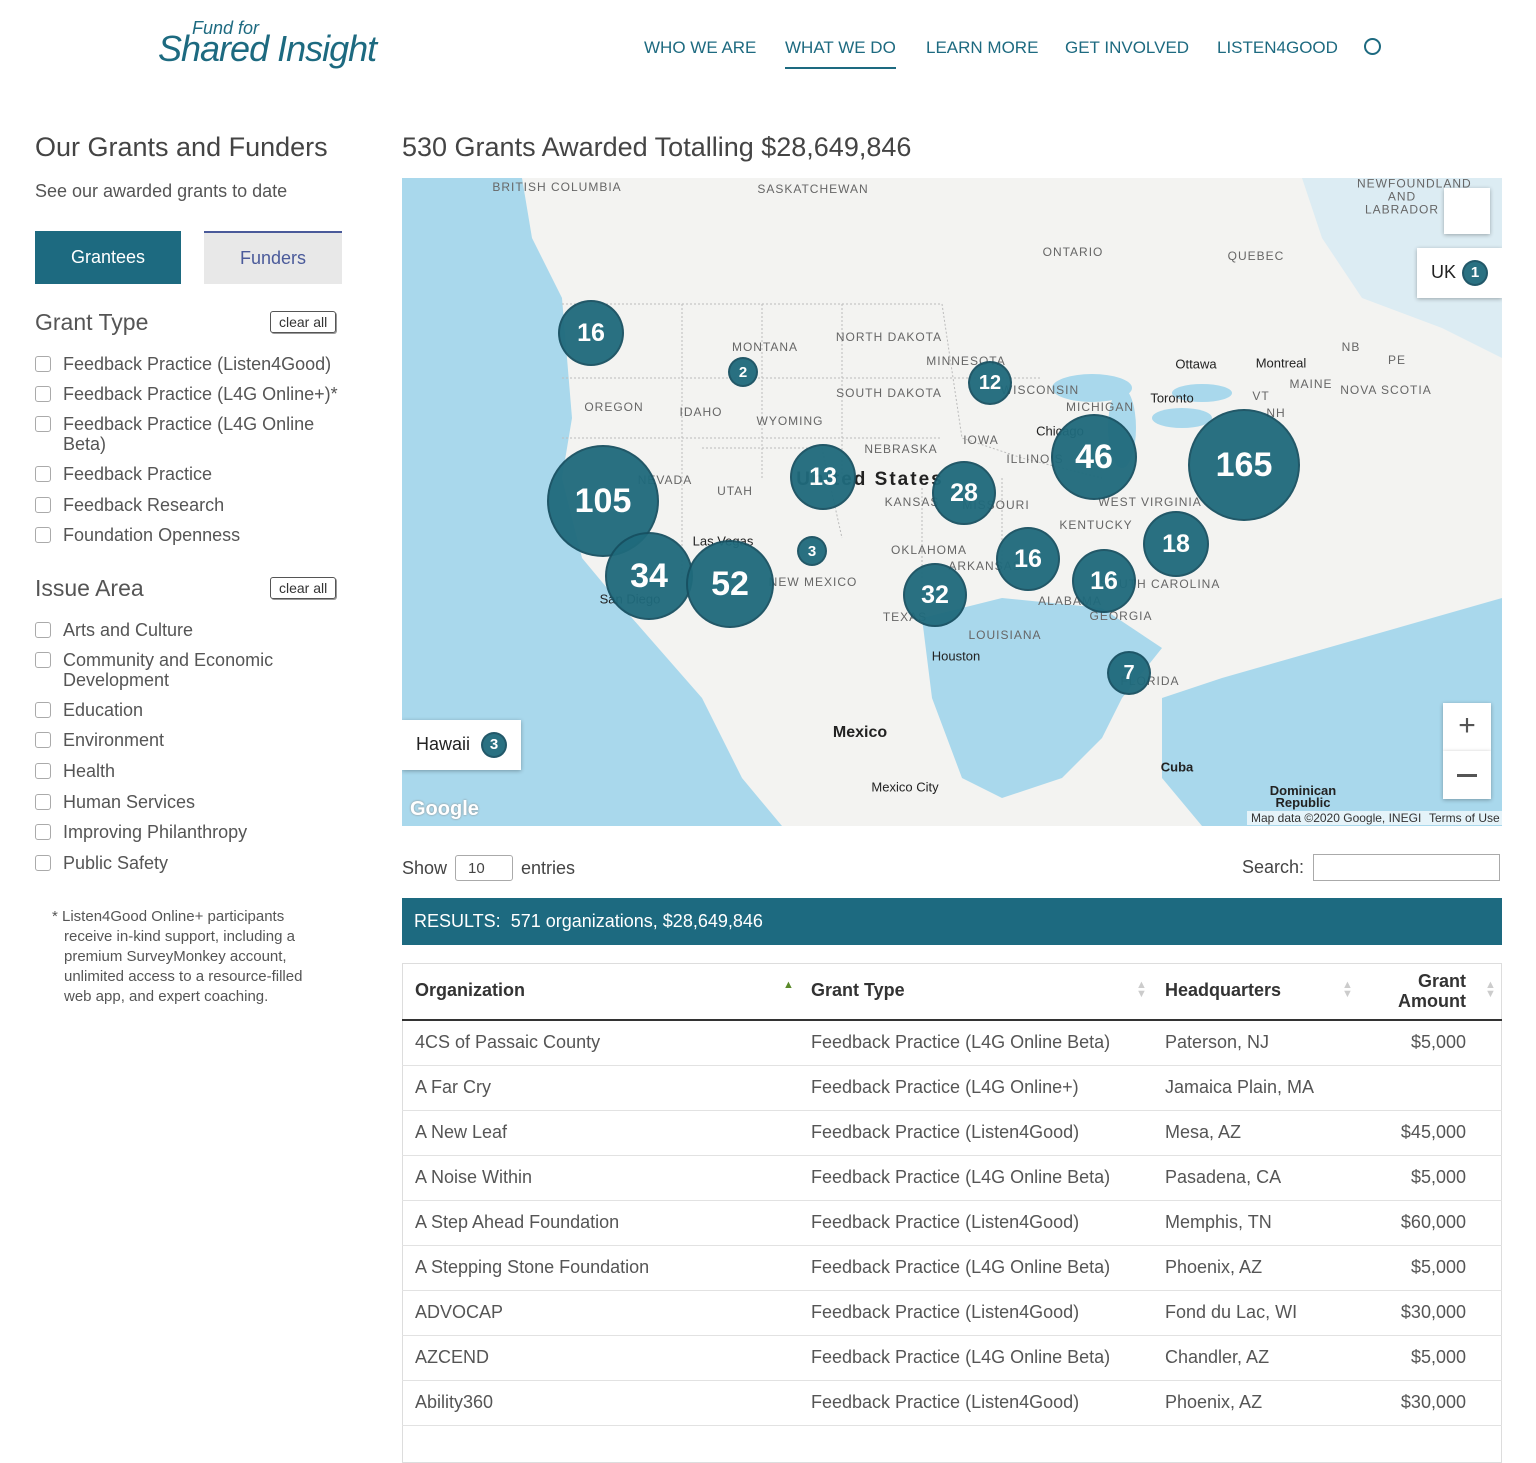  I want to click on nav-link: WHAT WE DO, so click(840, 53).